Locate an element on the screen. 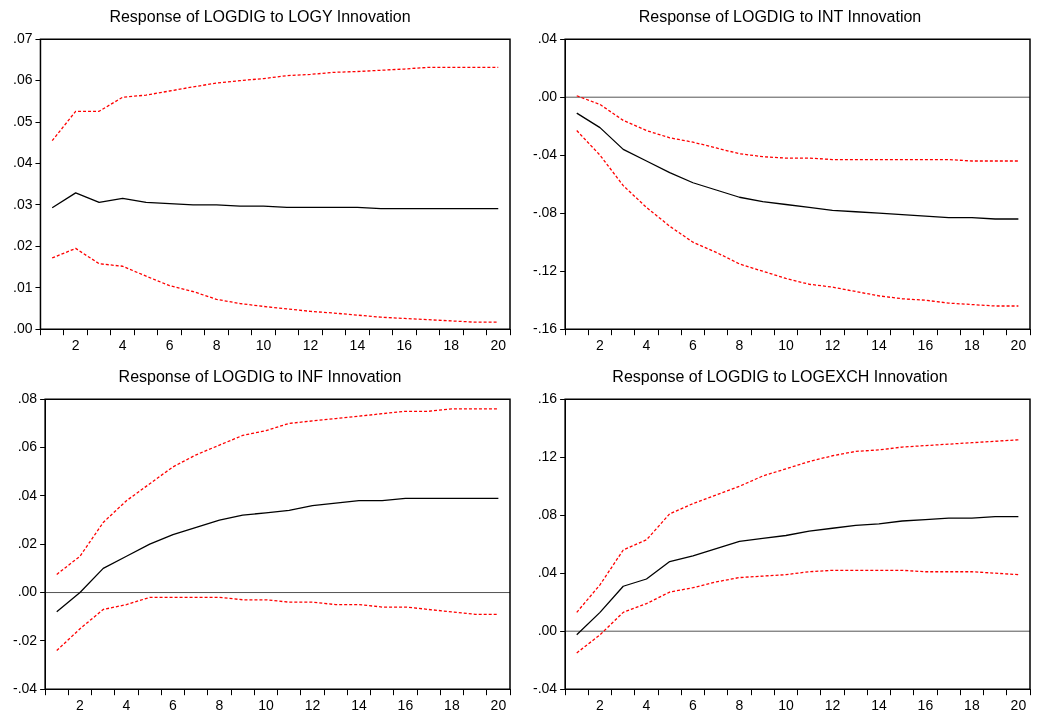 Image resolution: width=1045 pixels, height=726 pixels. y-tick-label: .16 is located at coordinates (547, 398).